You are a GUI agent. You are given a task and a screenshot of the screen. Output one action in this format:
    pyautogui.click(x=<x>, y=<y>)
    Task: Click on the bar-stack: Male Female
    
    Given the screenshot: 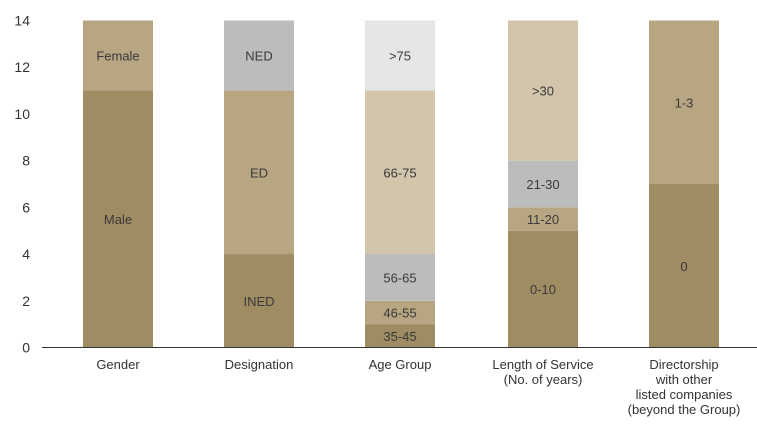 What is the action you would take?
    pyautogui.click(x=118, y=184)
    